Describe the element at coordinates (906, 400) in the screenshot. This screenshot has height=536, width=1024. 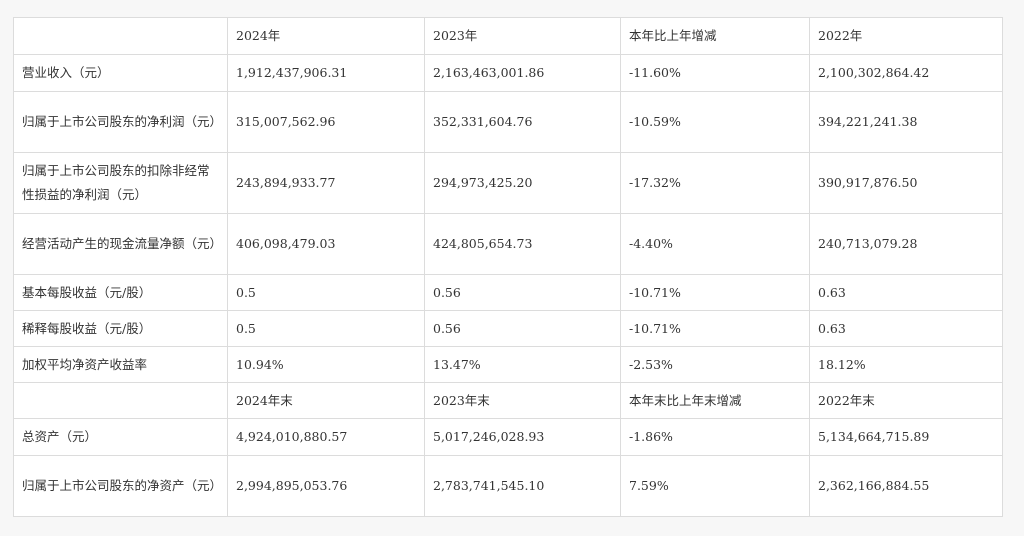
I see `header-cell-2022-end: 2022年末` at that location.